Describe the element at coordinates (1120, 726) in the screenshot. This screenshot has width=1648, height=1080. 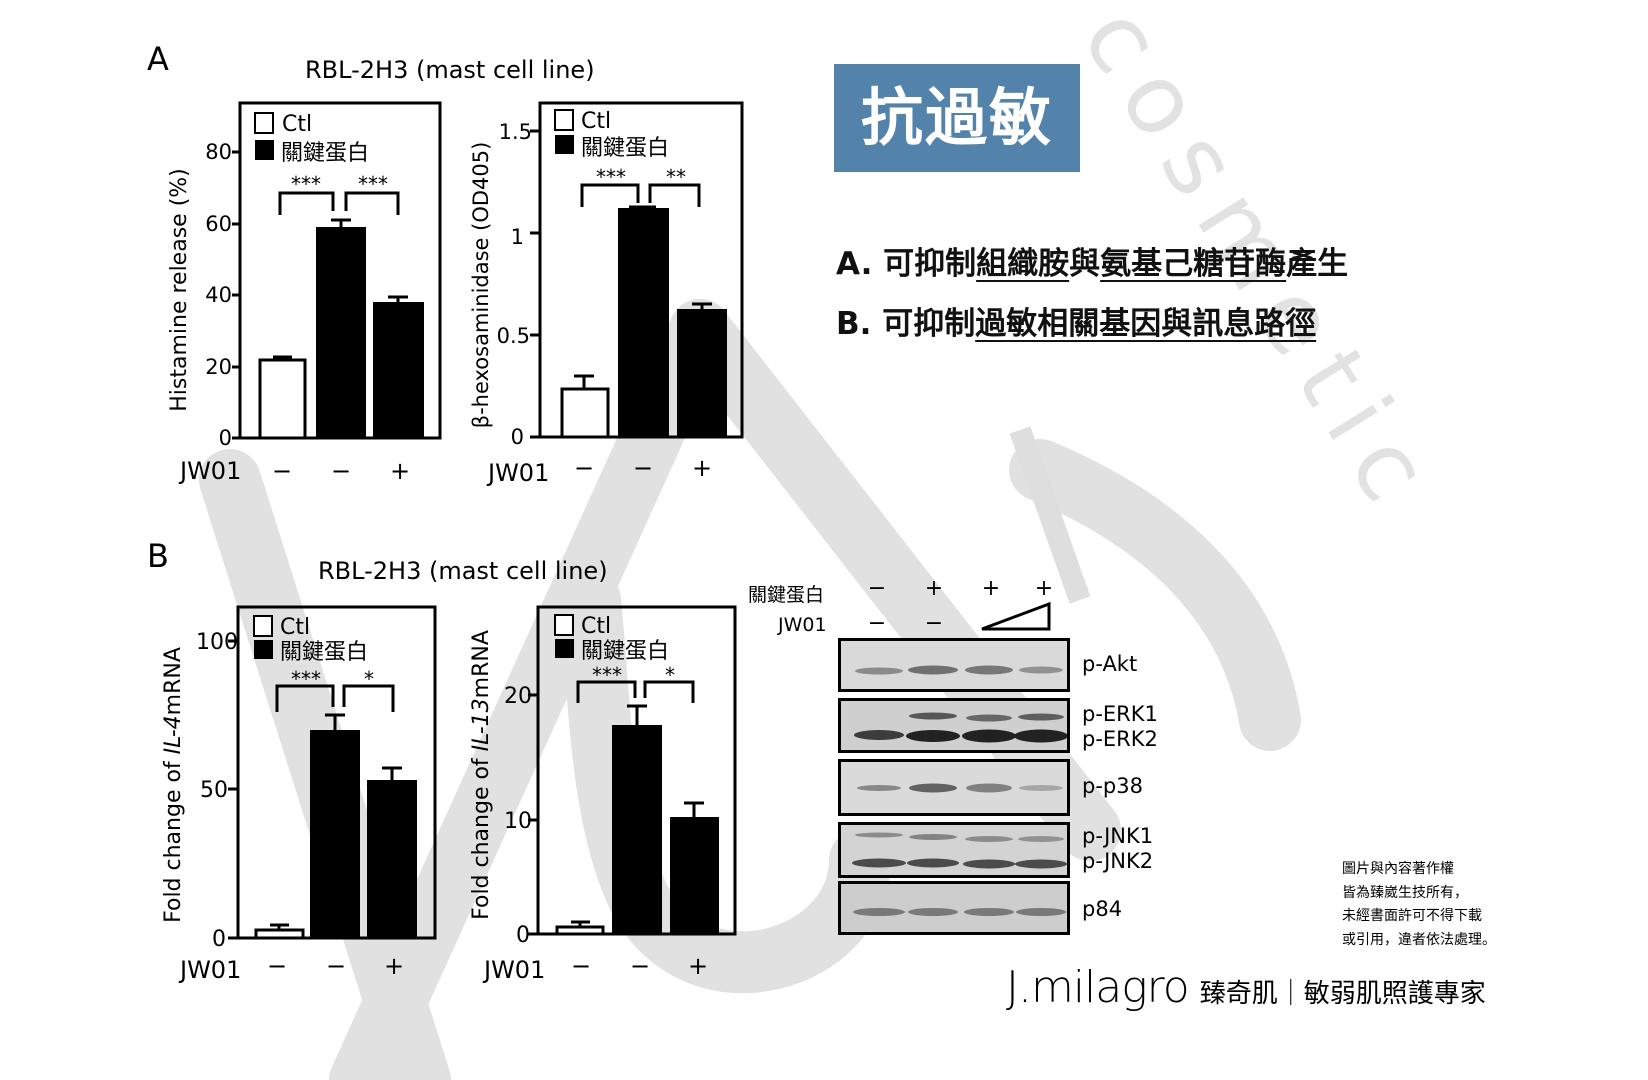
I see `blot-labels-erk: p-ERK1 p-ERK2` at that location.